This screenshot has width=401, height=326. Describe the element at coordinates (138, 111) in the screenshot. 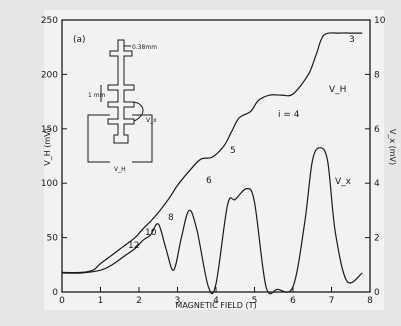

I see `vx-lead` at that location.